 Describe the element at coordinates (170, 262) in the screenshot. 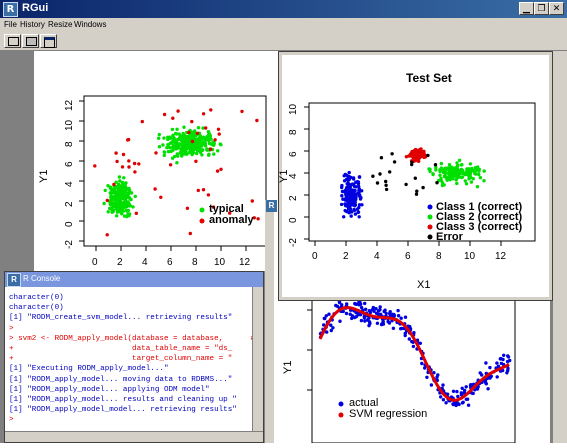

I see `x-tick-6: 6` at that location.